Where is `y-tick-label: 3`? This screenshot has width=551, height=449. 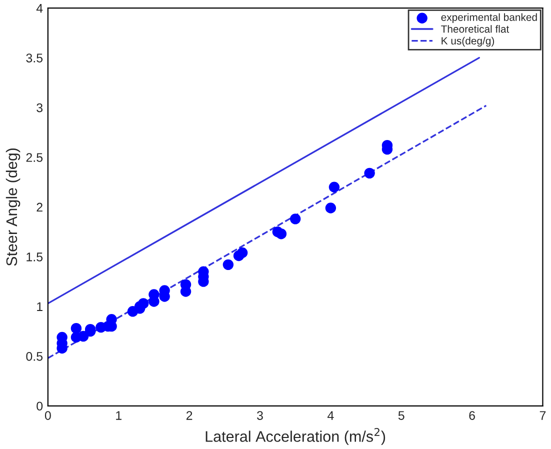
y-tick-label: 3 is located at coordinates (39, 107).